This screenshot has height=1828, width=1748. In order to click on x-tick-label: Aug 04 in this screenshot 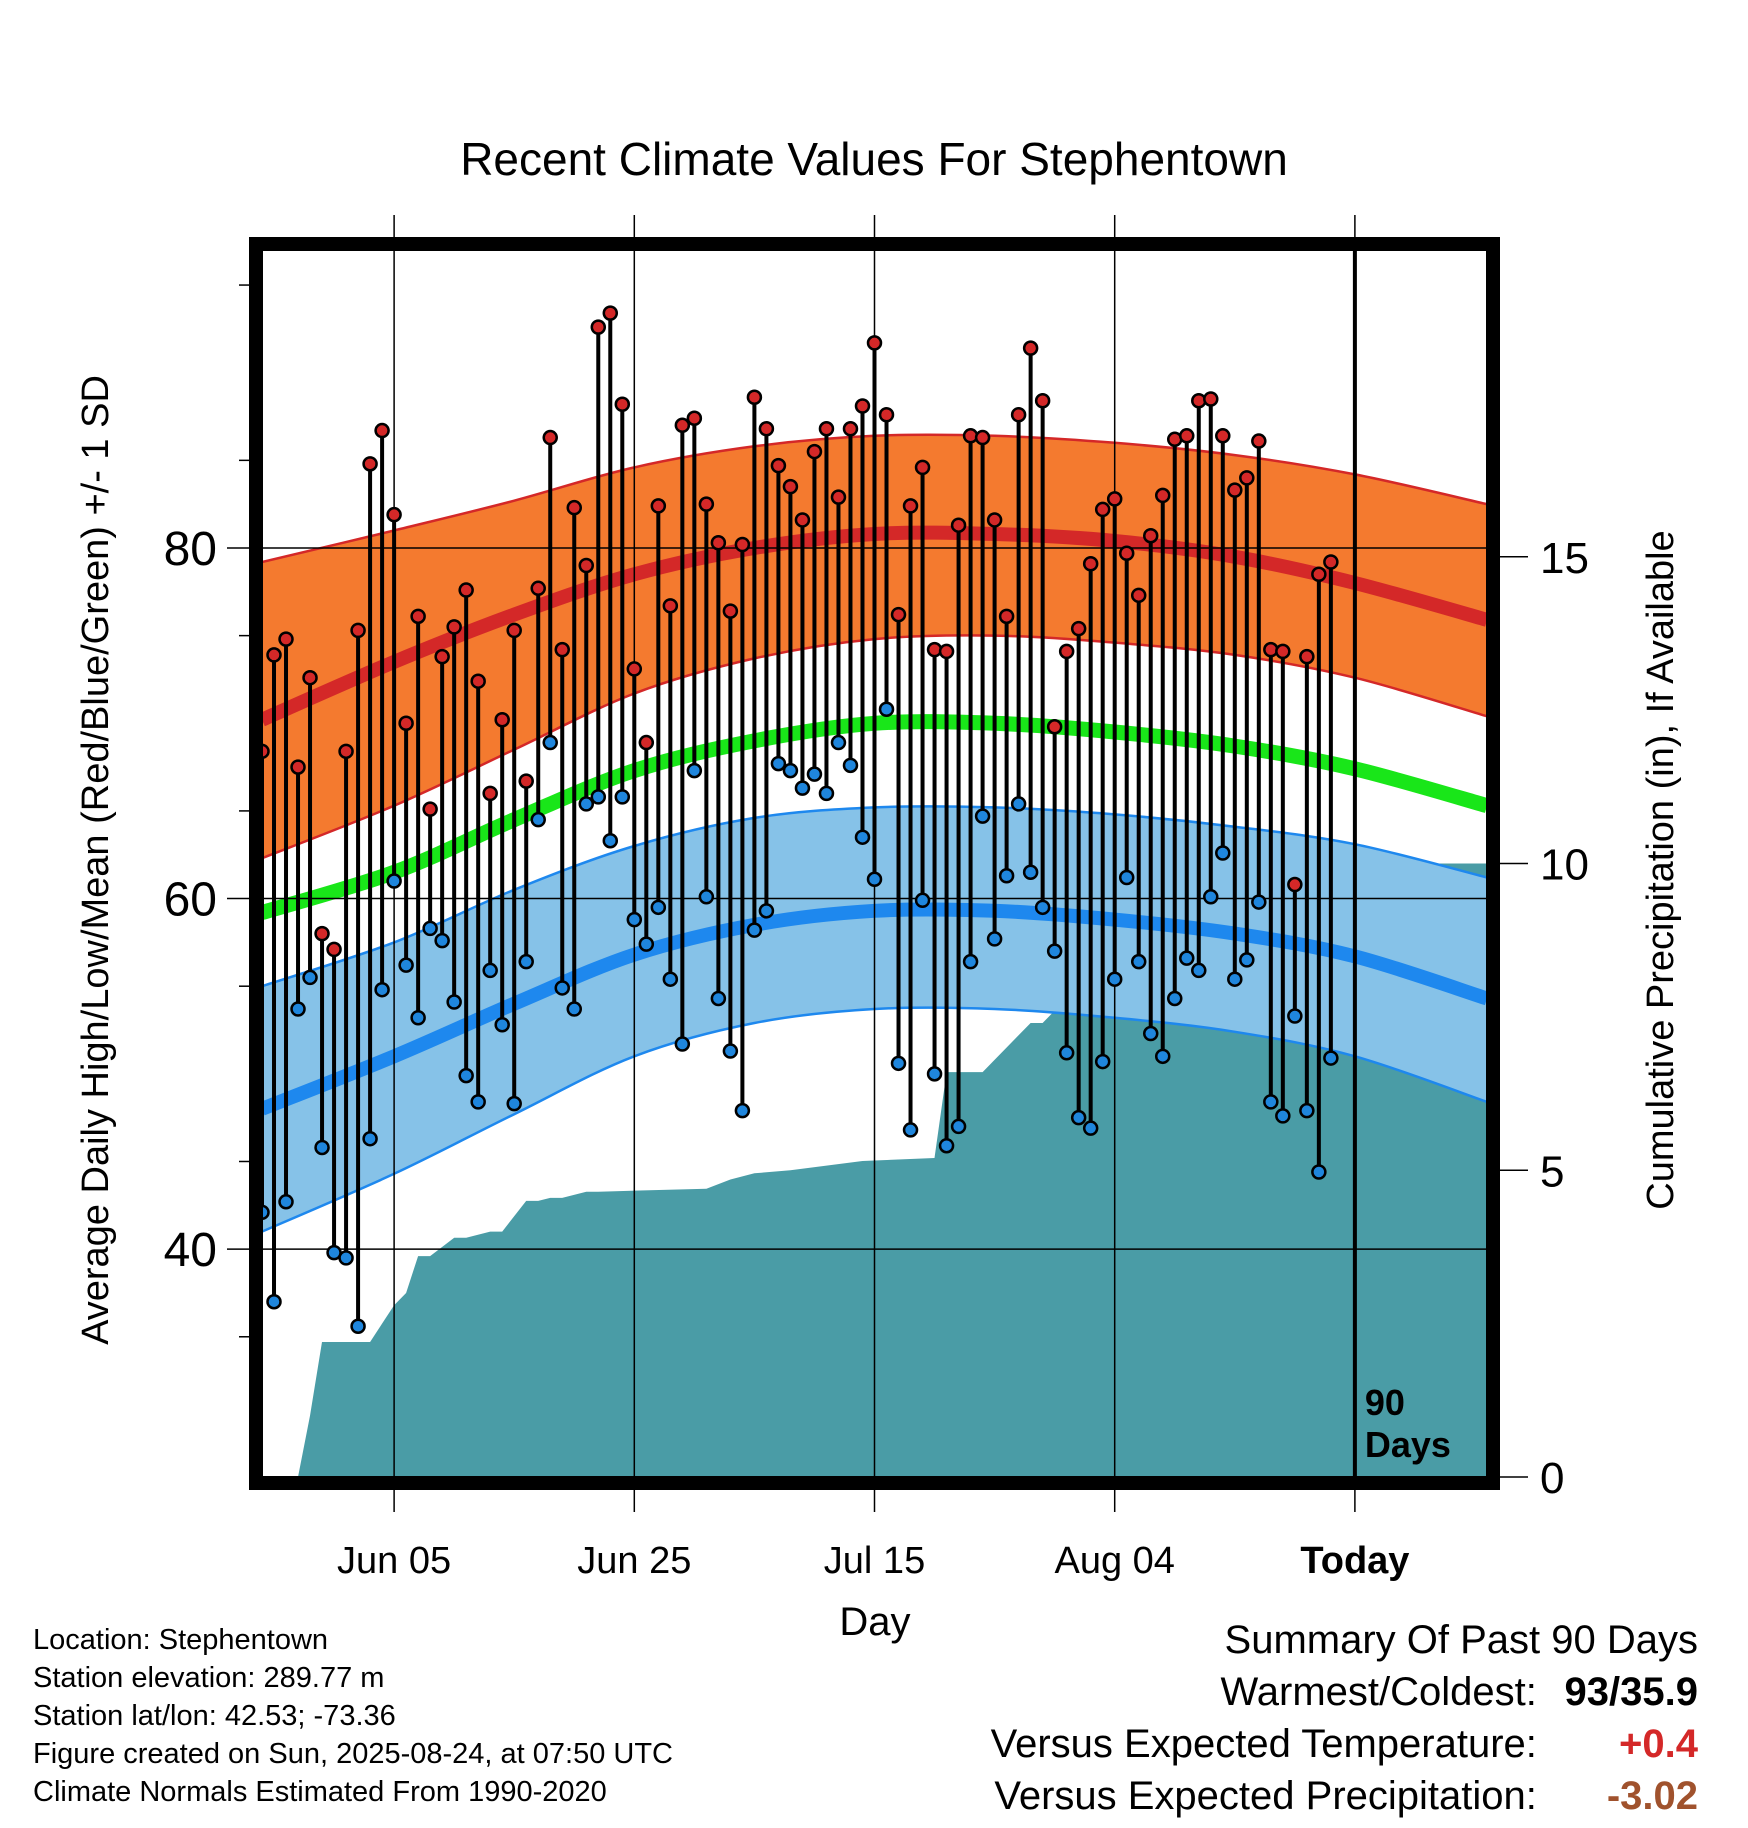, I will do `click(1114, 1561)`.